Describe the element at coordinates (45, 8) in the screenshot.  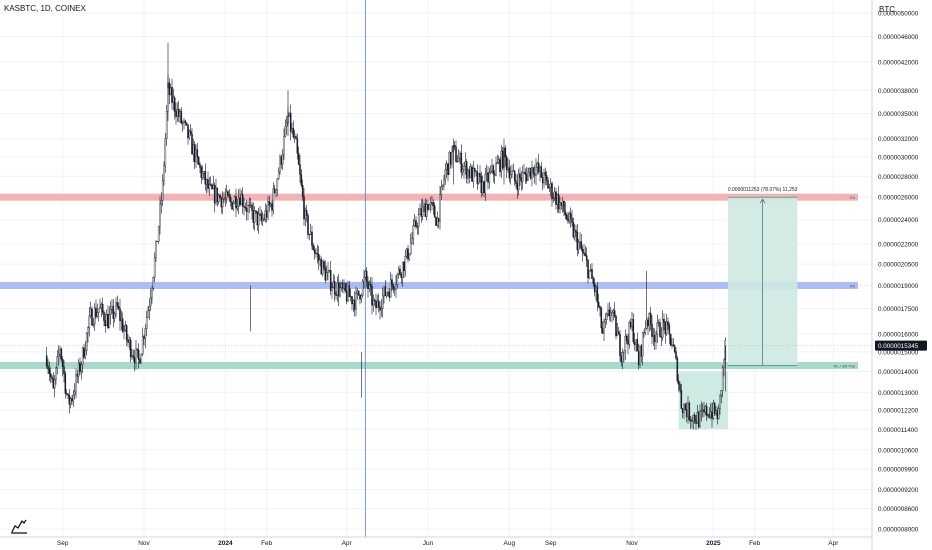
I see `symbol-title: KASBTC, 1D, COINEX` at that location.